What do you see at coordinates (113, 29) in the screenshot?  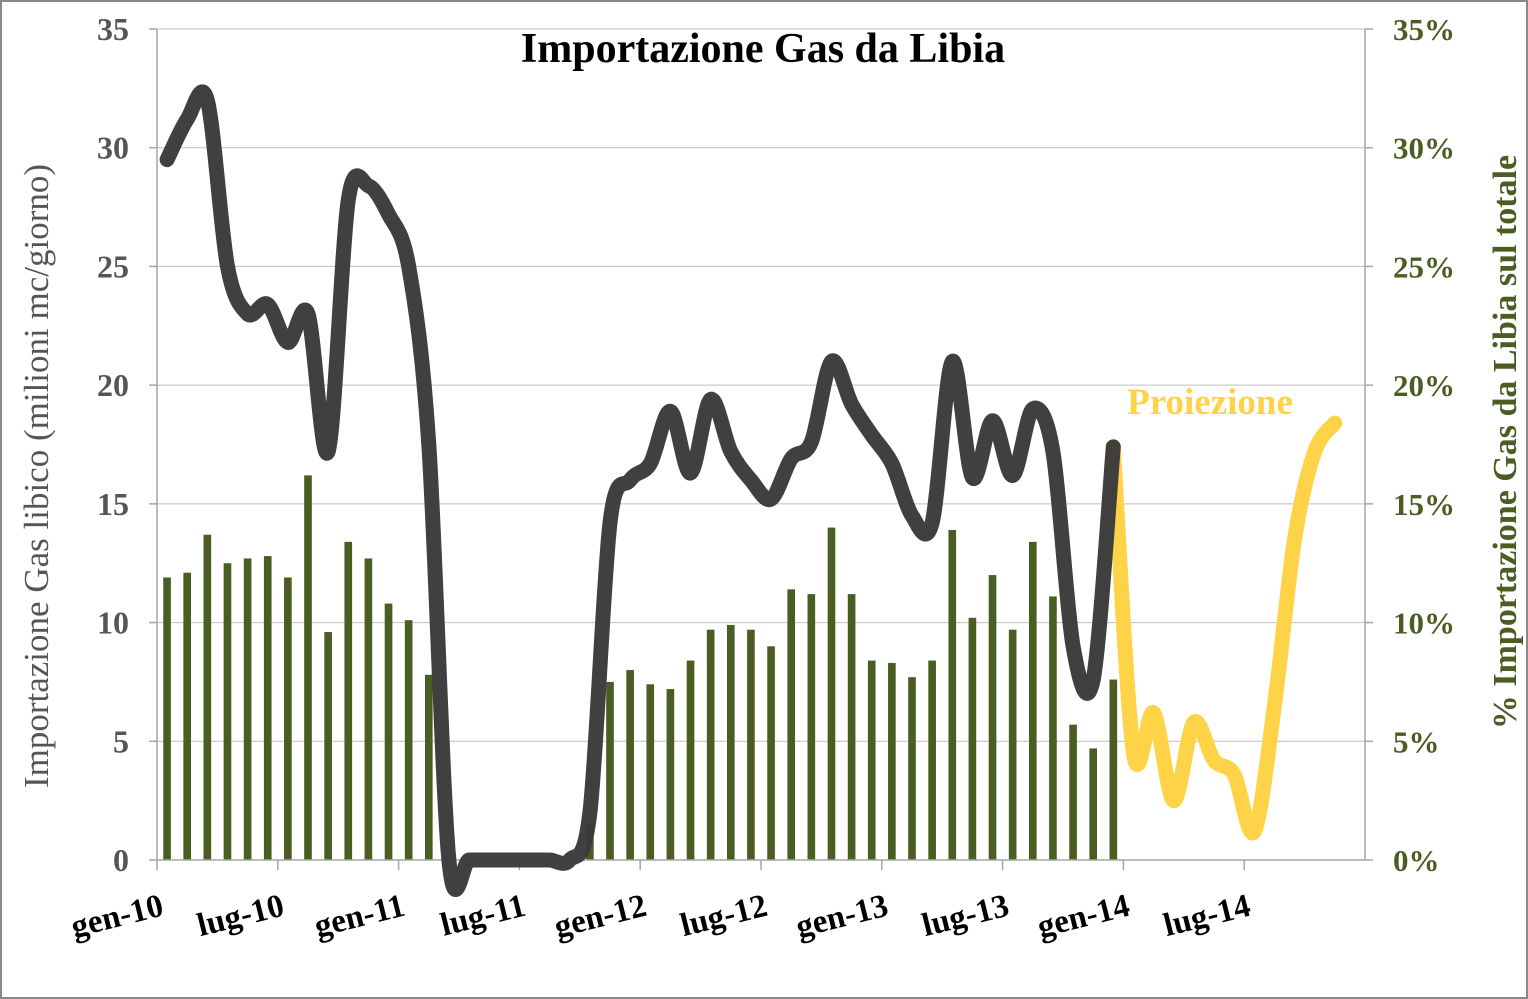 I see `y-left-tick-label: 35` at bounding box center [113, 29].